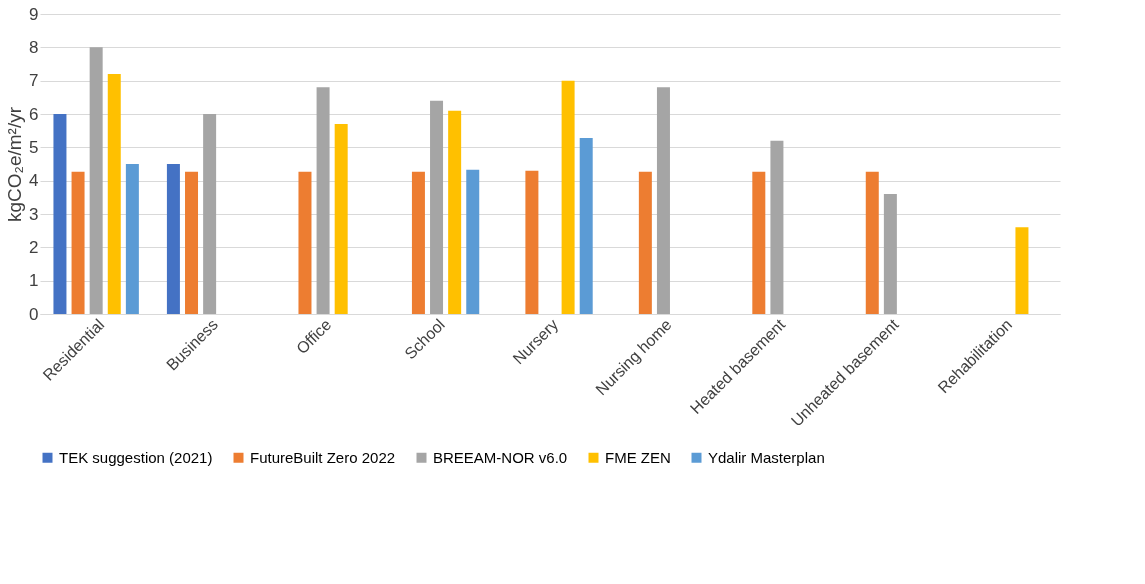 The width and height of the screenshot is (1145, 584). What do you see at coordinates (500, 457) in the screenshot?
I see `legend-label: BREEAM-NOR v6.0` at bounding box center [500, 457].